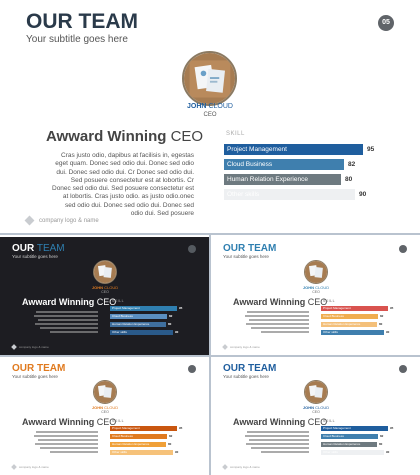  What do you see at coordinates (210, 106) in the screenshot?
I see `member-name: JOHN CLOUD` at bounding box center [210, 106].